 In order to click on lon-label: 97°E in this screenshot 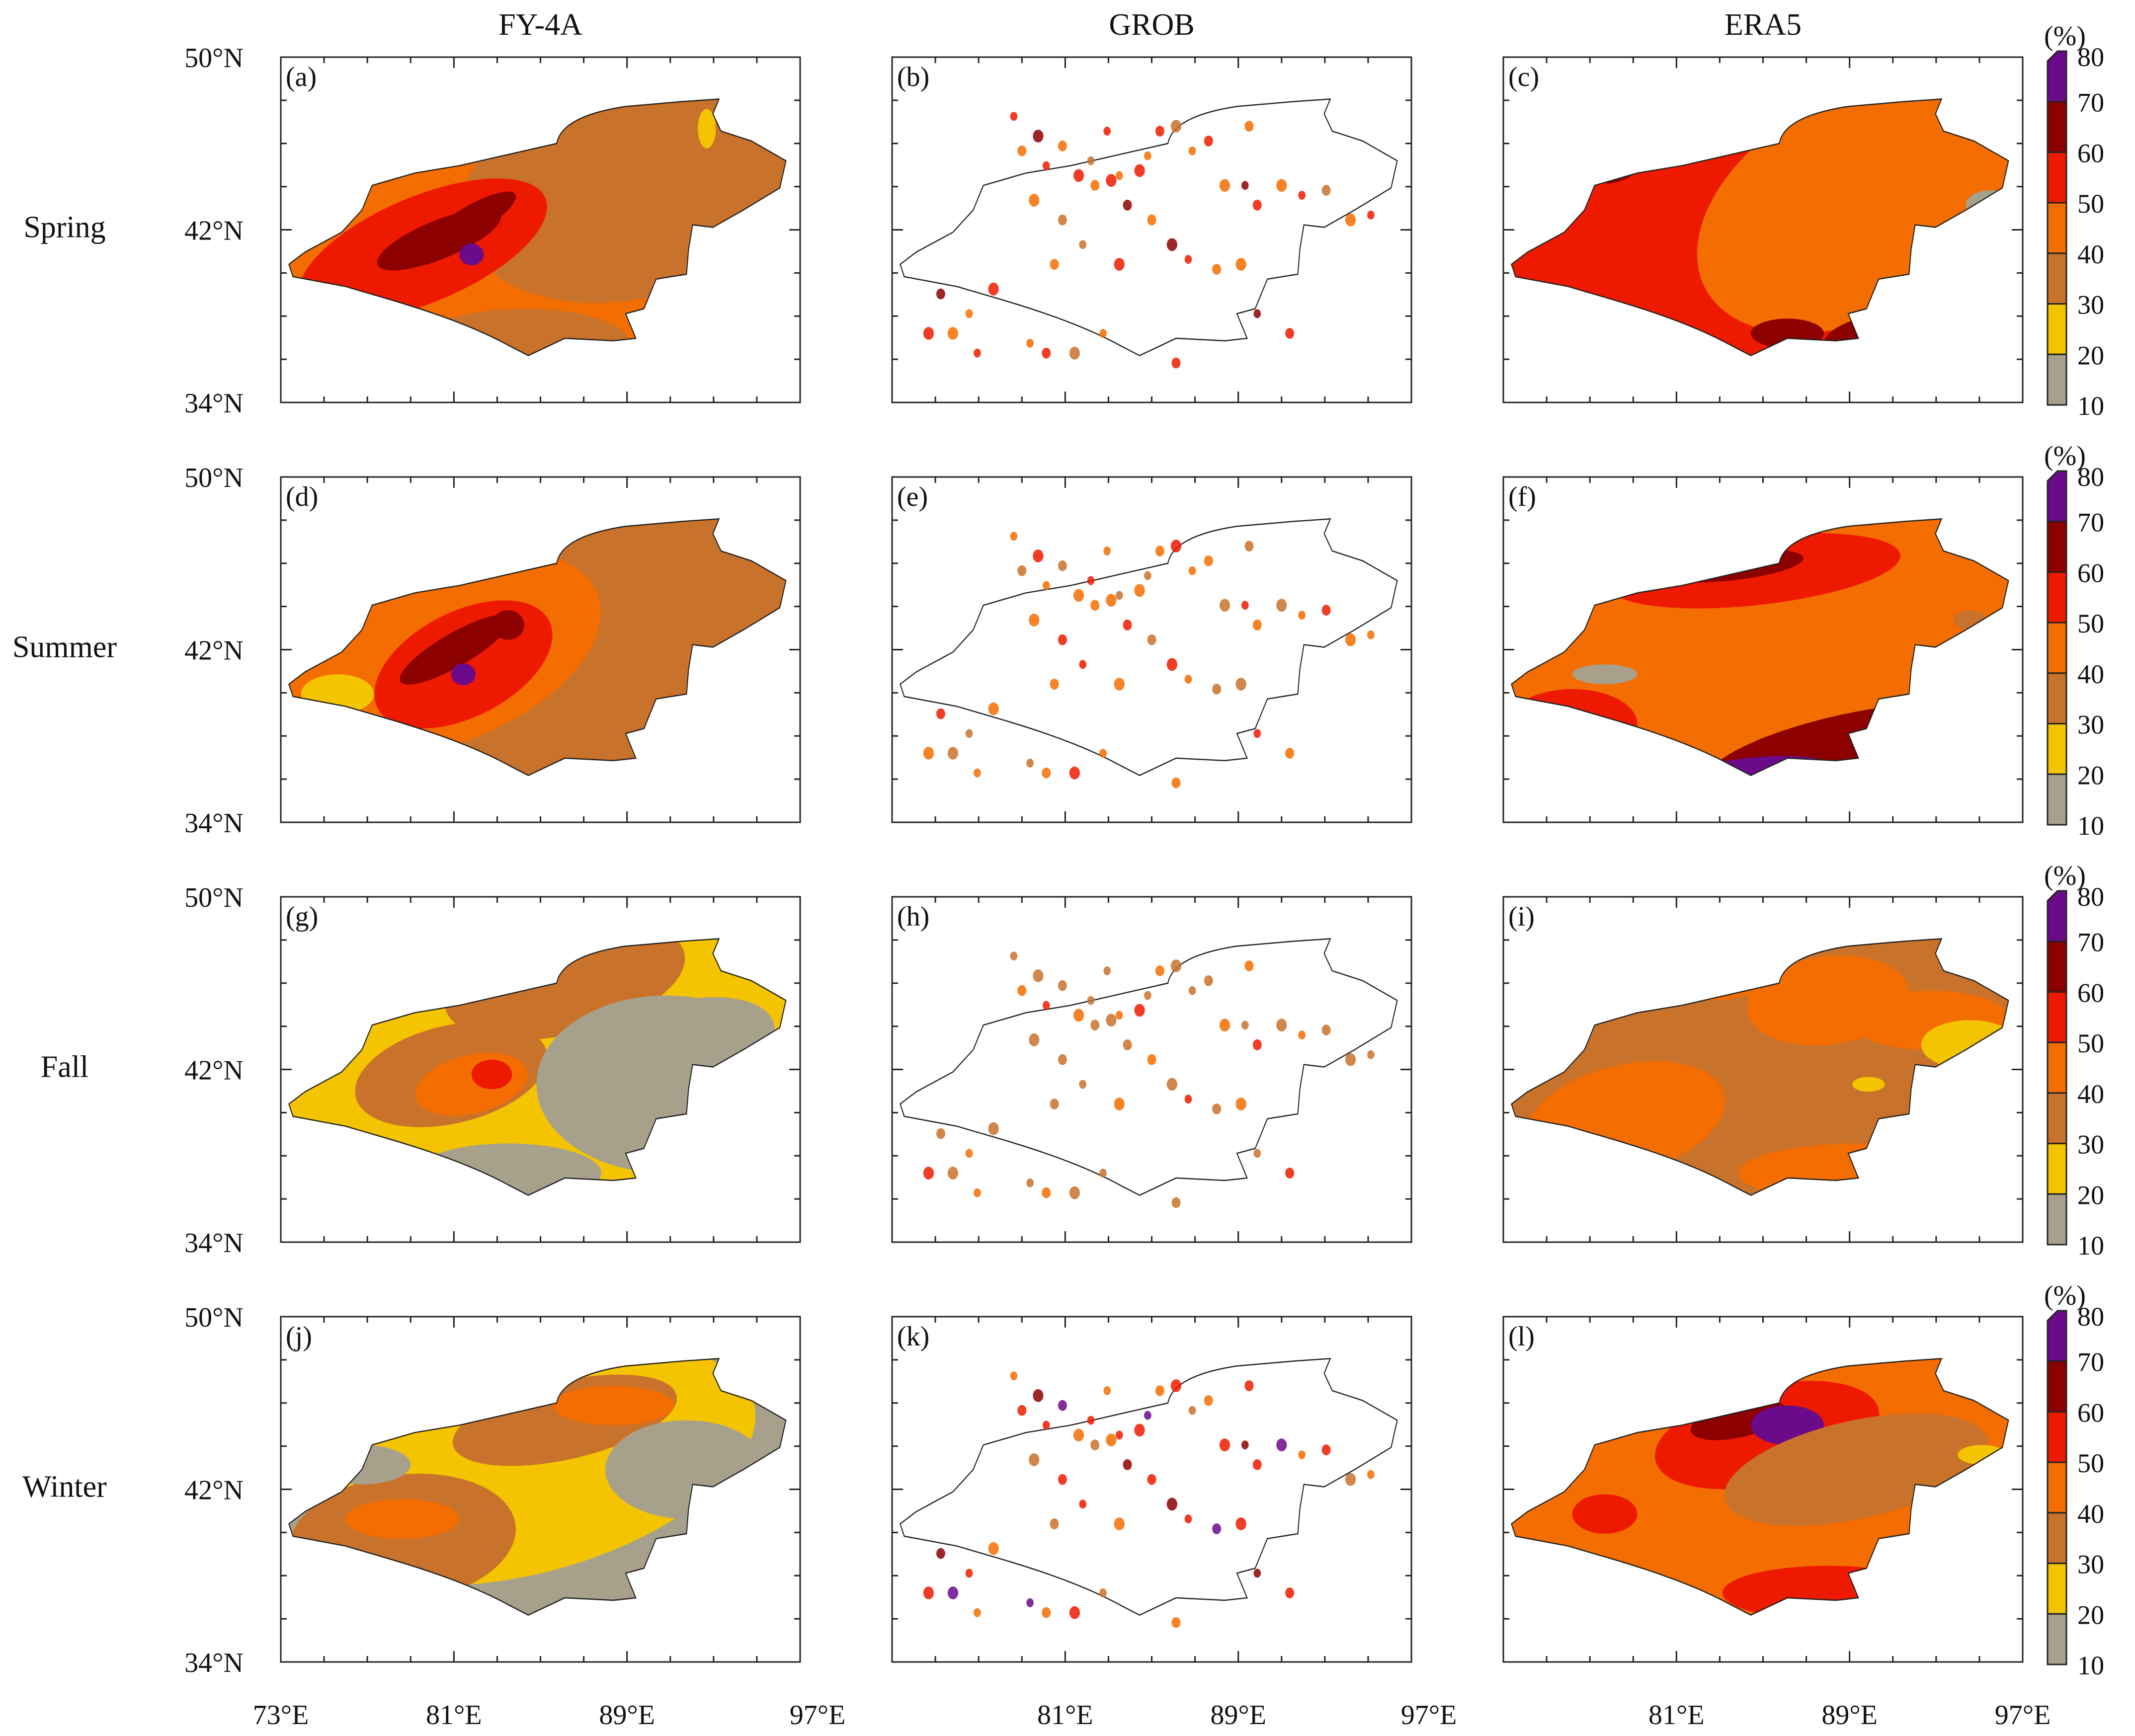, I will do `click(818, 1715)`.